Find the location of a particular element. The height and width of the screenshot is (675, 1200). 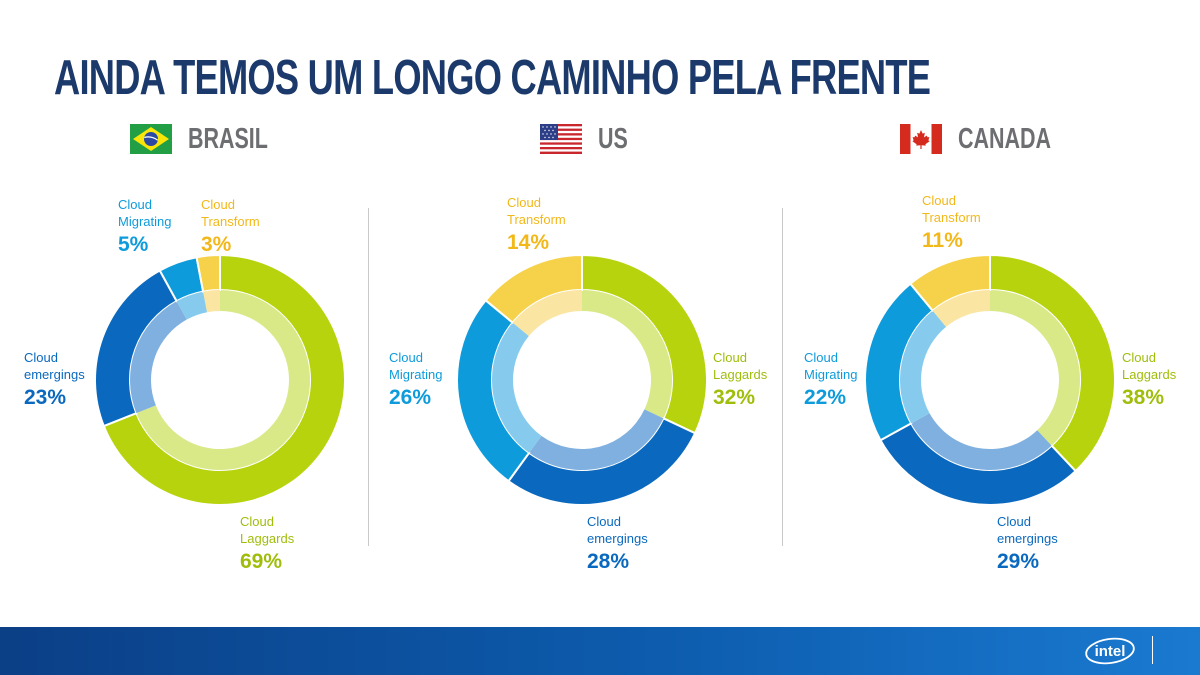

data-label-transform: Cloud Transform 11% is located at coordinates (951, 223).